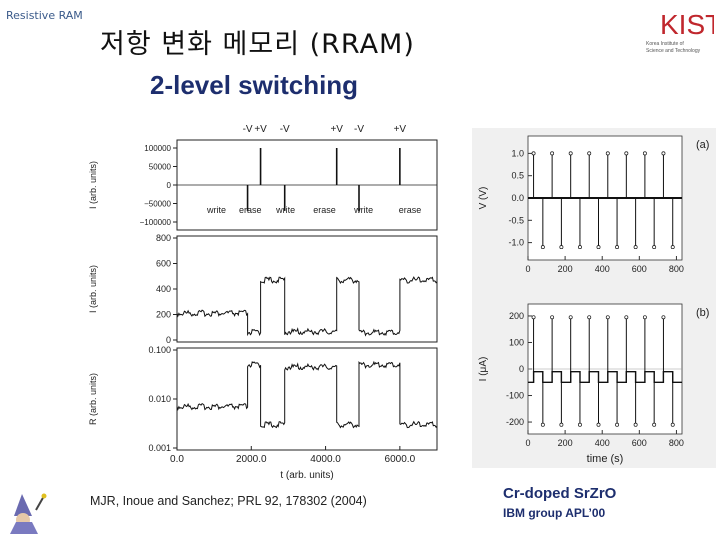 The image size is (720, 540). I want to click on ytick-label-left-bottom: 0.010, so click(159, 399).